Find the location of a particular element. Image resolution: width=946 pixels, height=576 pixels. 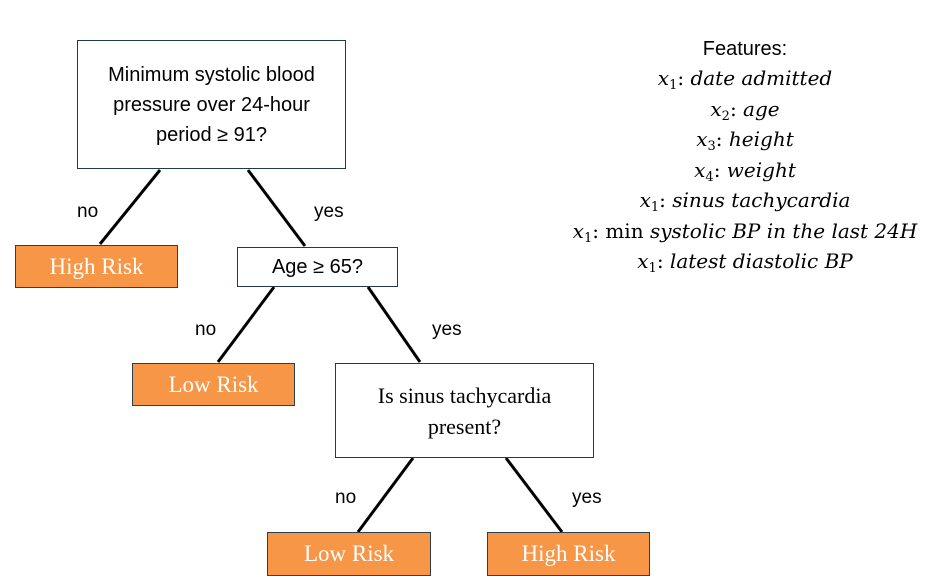

edge-age-no is located at coordinates (246, 324).